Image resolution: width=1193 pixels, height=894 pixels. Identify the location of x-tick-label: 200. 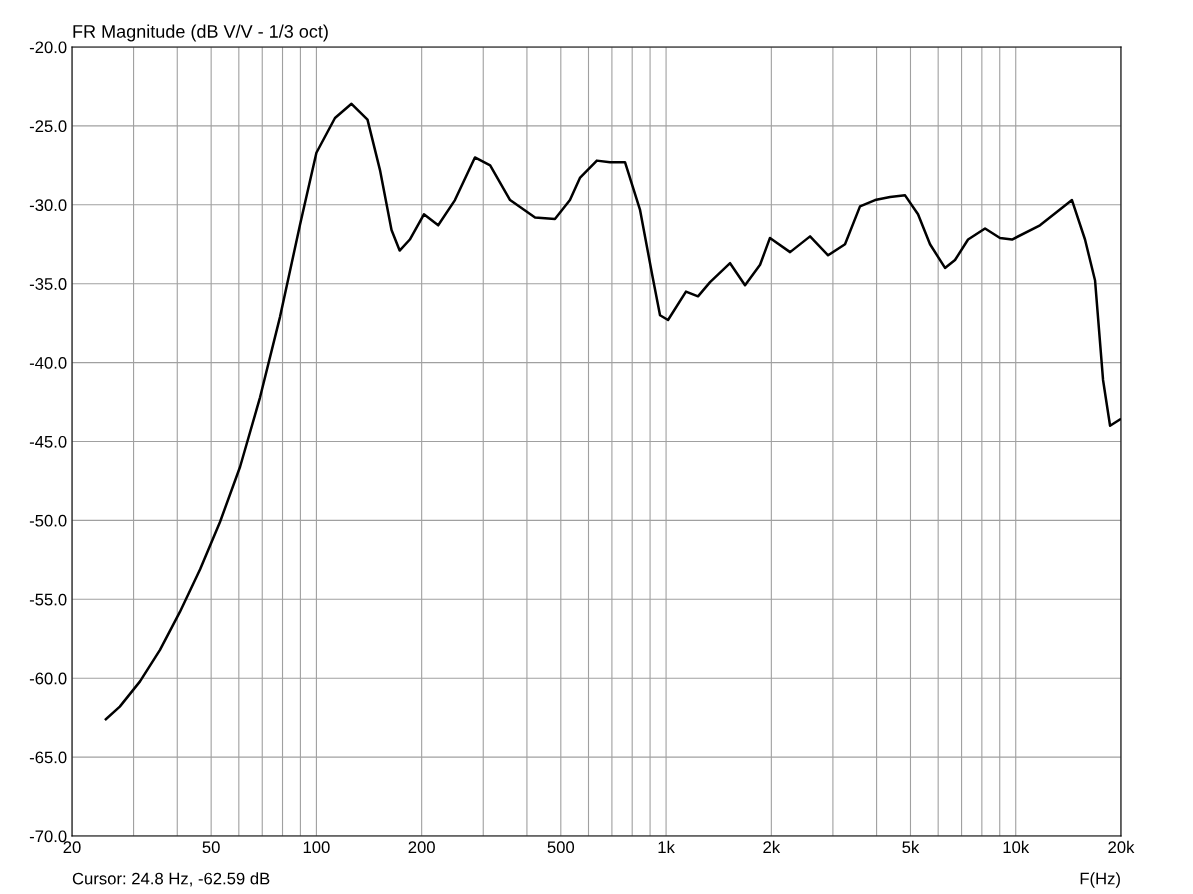
(421, 847).